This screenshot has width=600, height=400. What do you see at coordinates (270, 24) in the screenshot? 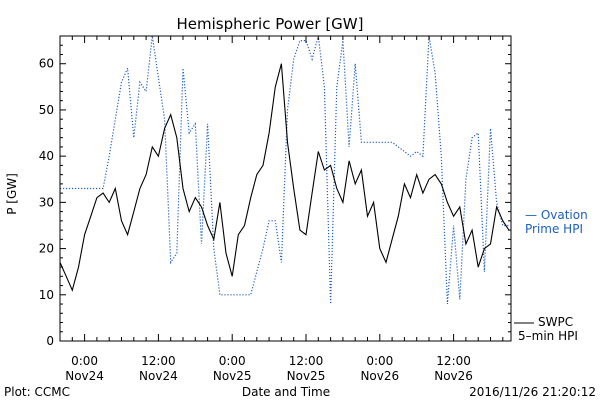
I see `chart-title: Hemispheric Power [GW]` at bounding box center [270, 24].